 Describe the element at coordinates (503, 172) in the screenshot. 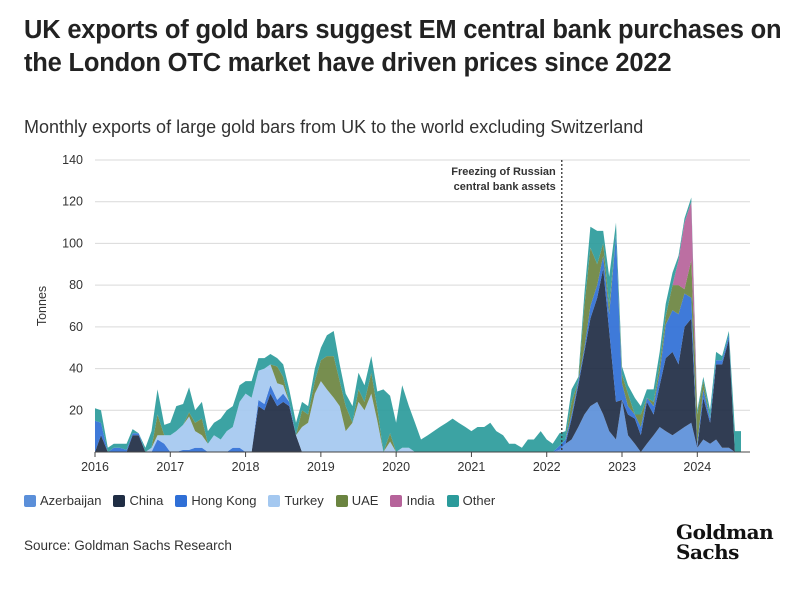

I see `annotation-text-line-1: Freezing of Russian` at that location.